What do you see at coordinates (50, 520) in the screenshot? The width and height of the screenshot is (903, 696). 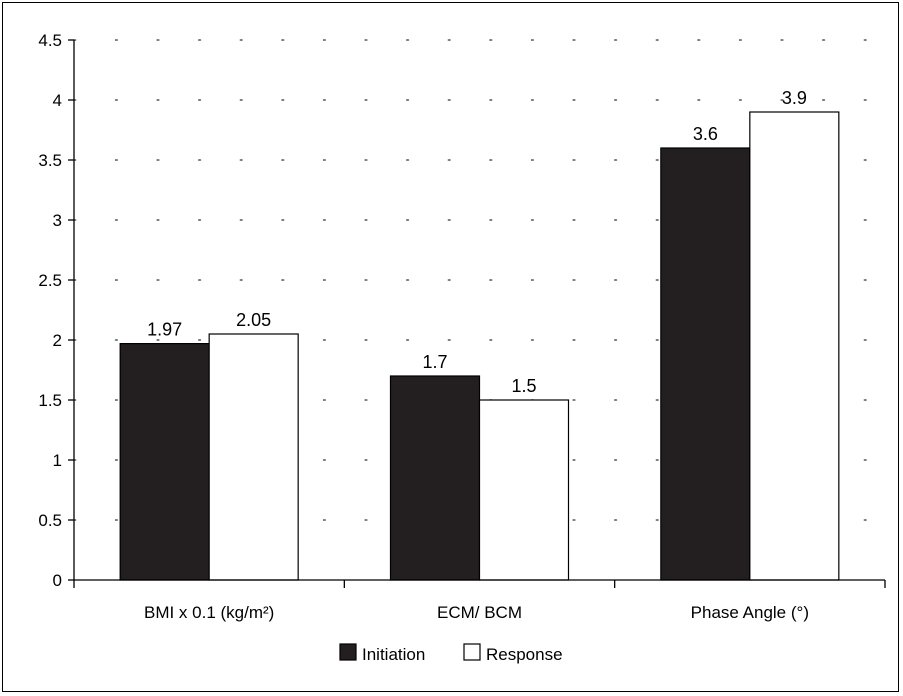 I see `y-tick-label-1: 0.5` at bounding box center [50, 520].